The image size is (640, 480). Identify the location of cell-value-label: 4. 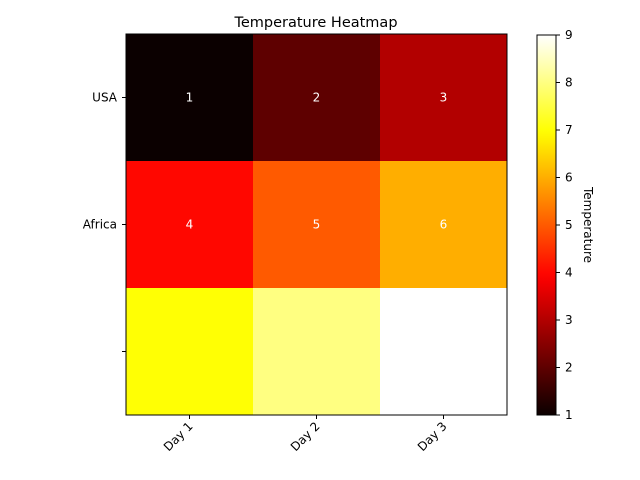
(190, 225).